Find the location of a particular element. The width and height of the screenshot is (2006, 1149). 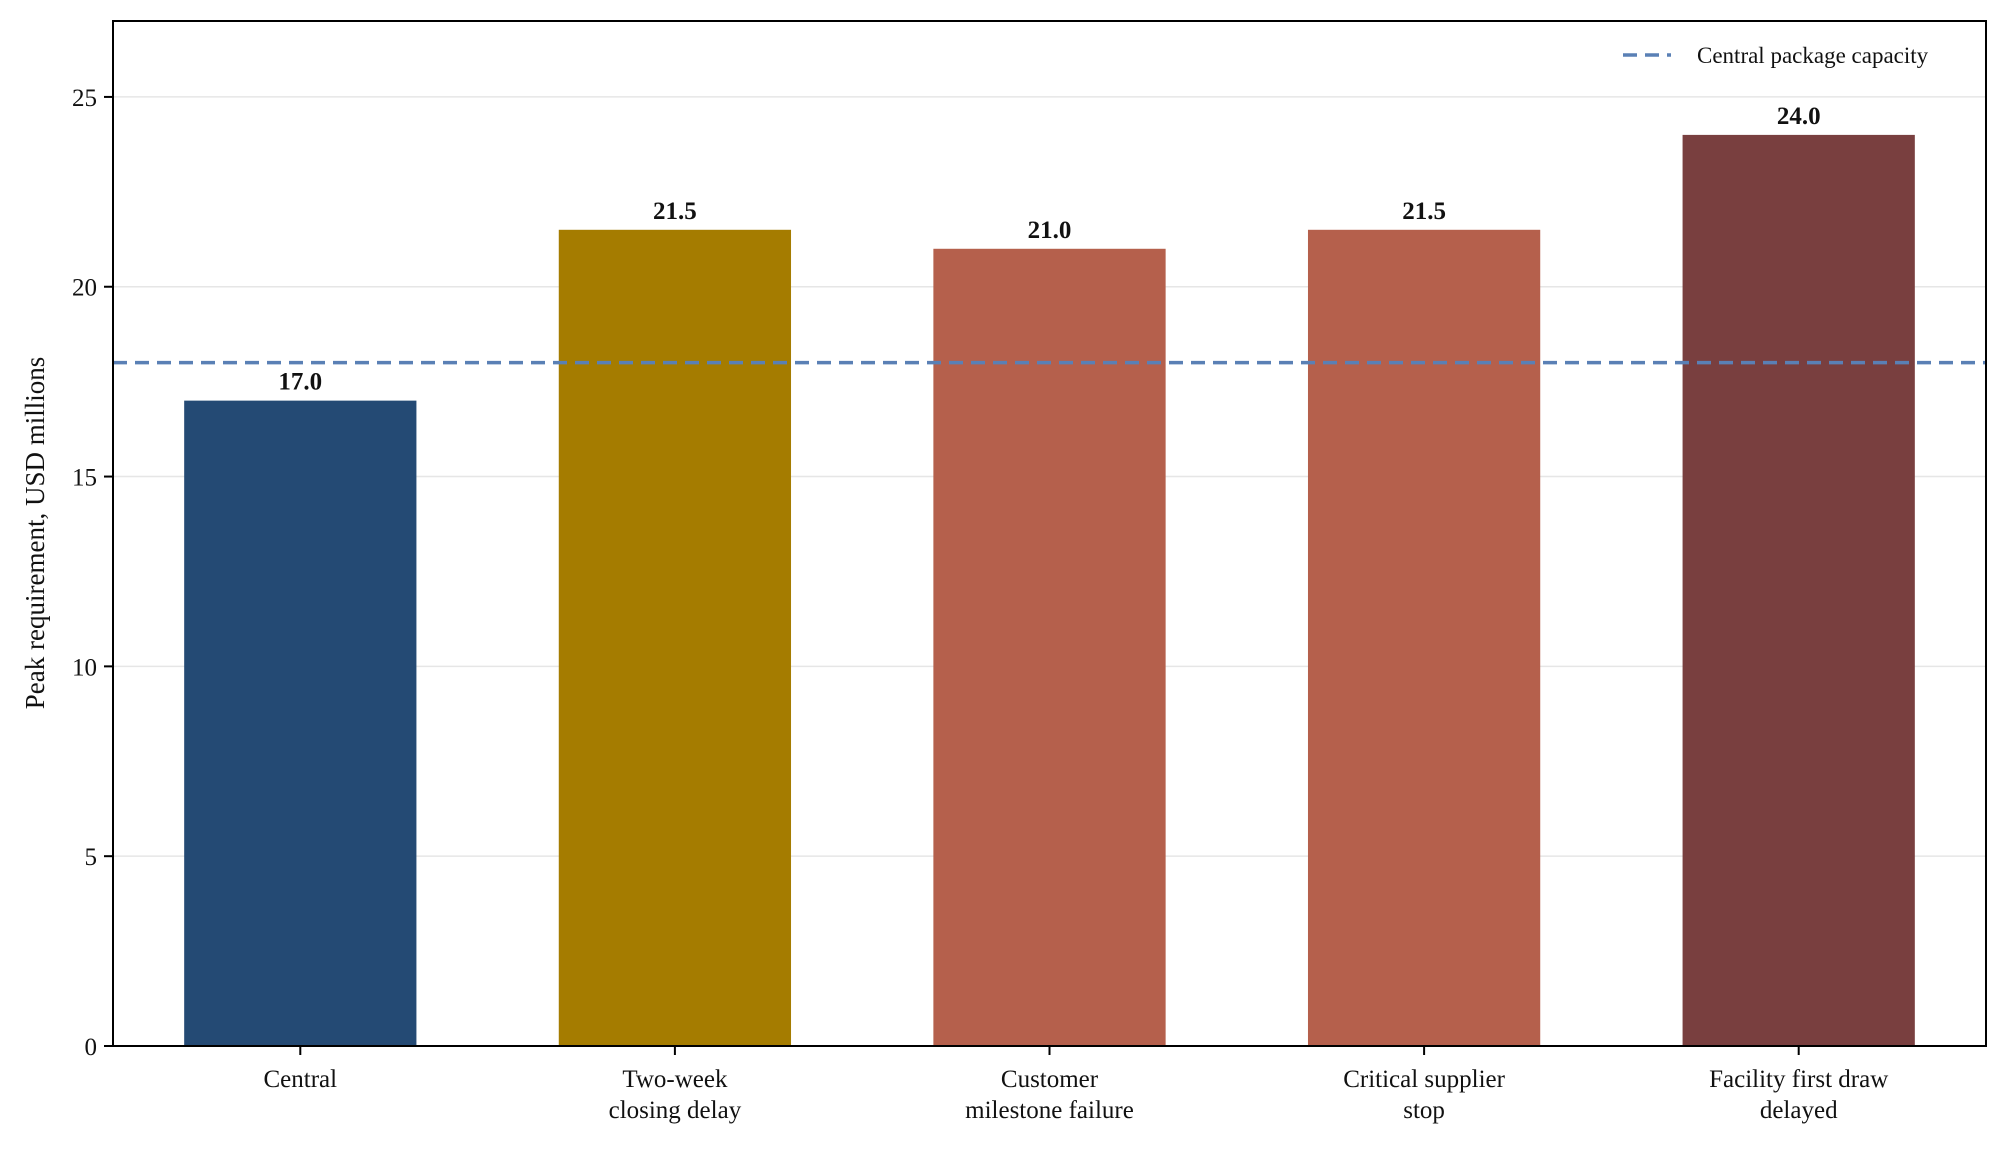

x-tick-label-line: closing delay is located at coordinates (675, 1110).